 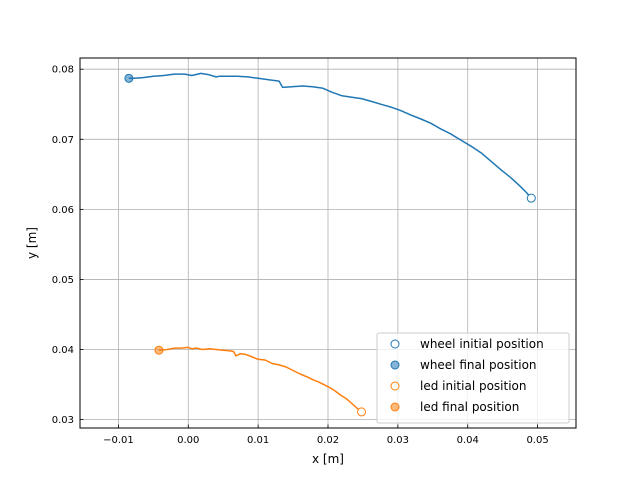 What do you see at coordinates (328, 459) in the screenshot?
I see `x-axis-label: x [m]` at bounding box center [328, 459].